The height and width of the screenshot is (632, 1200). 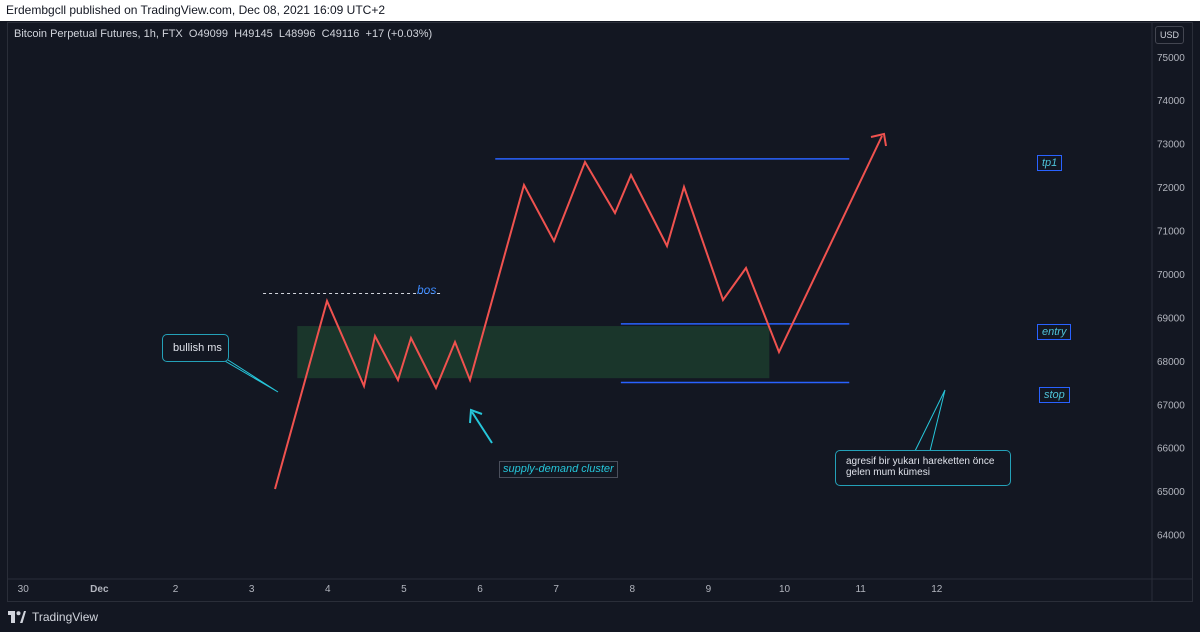 I want to click on note-pointer, so click(x=930, y=420).